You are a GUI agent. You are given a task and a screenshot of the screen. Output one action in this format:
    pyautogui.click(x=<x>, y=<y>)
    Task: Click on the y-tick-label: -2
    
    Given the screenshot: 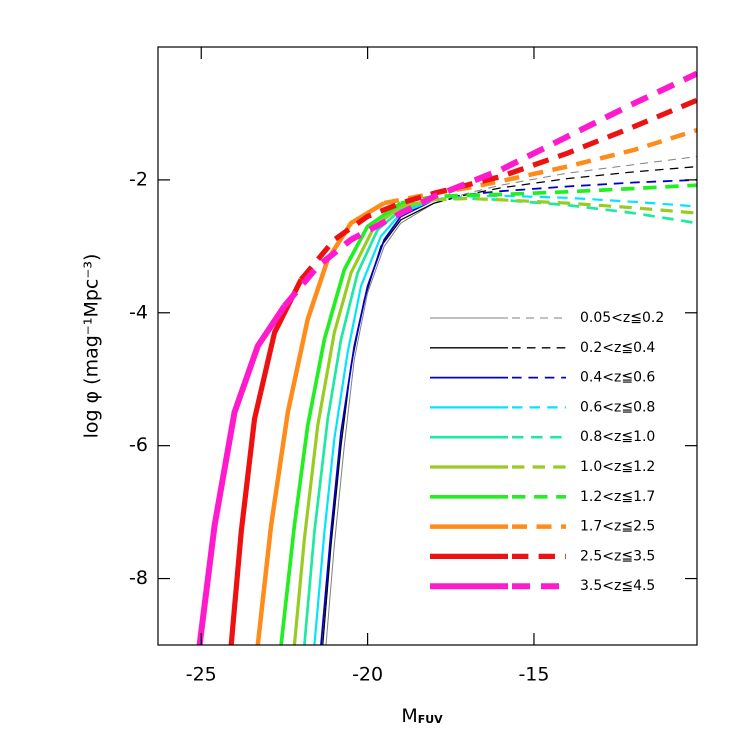 What is the action you would take?
    pyautogui.click(x=138, y=179)
    